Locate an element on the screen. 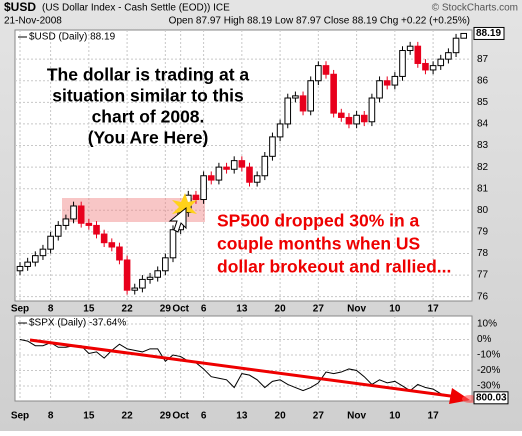 This screenshot has height=436, width=522. x-tick-label: 22 is located at coordinates (128, 416).